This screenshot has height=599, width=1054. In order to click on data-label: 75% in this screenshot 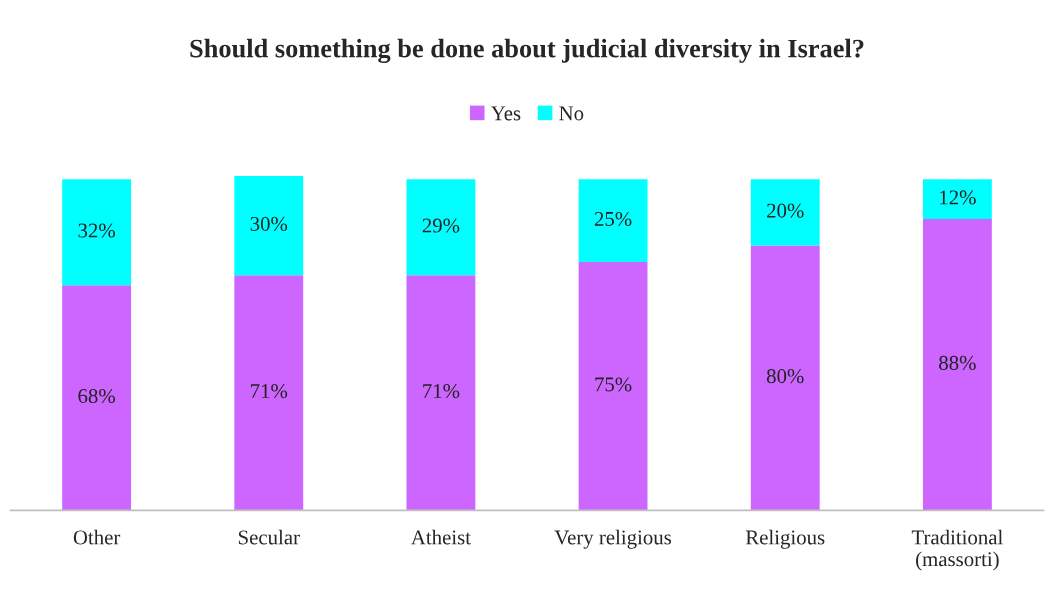, I will do `click(613, 384)`.